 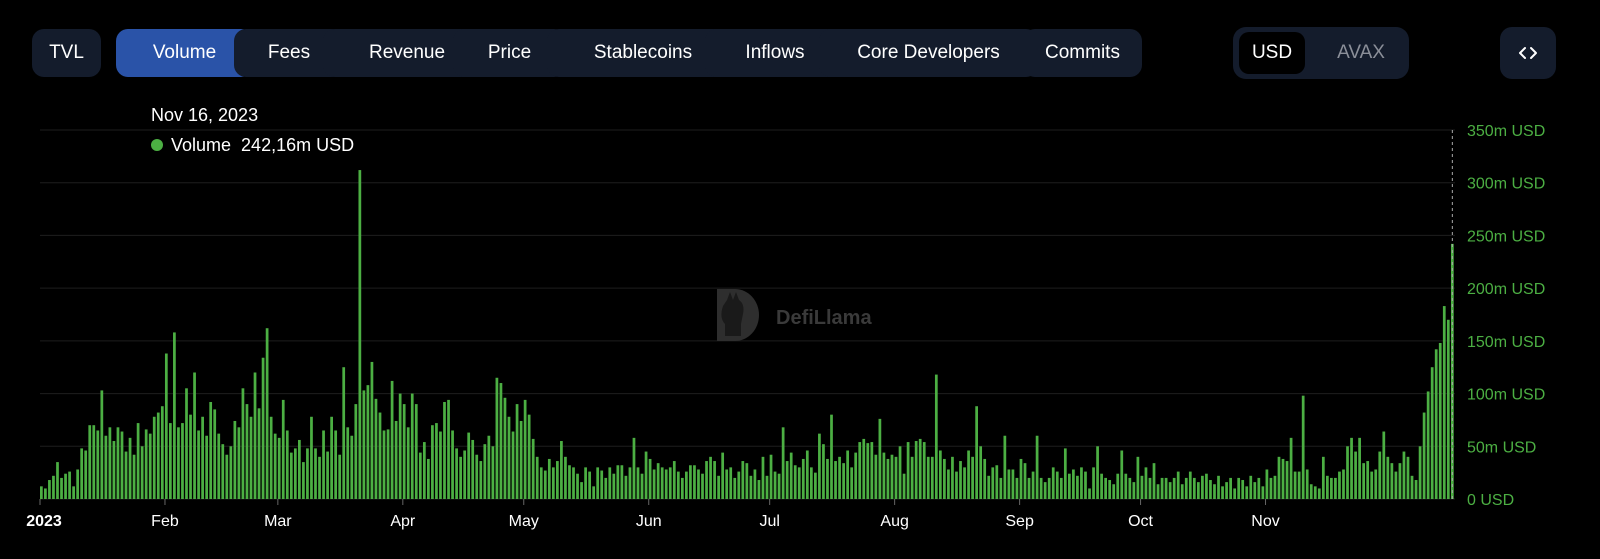 What do you see at coordinates (1082, 53) in the screenshot?
I see `tab-commits: Commits` at bounding box center [1082, 53].